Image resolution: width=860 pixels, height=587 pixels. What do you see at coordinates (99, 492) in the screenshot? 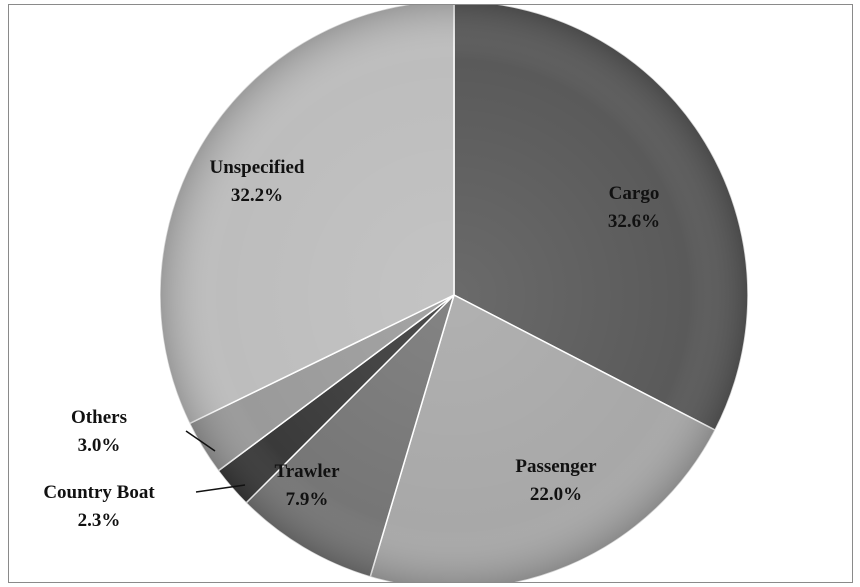
I see `slice-category-label: Country Boat` at bounding box center [99, 492].